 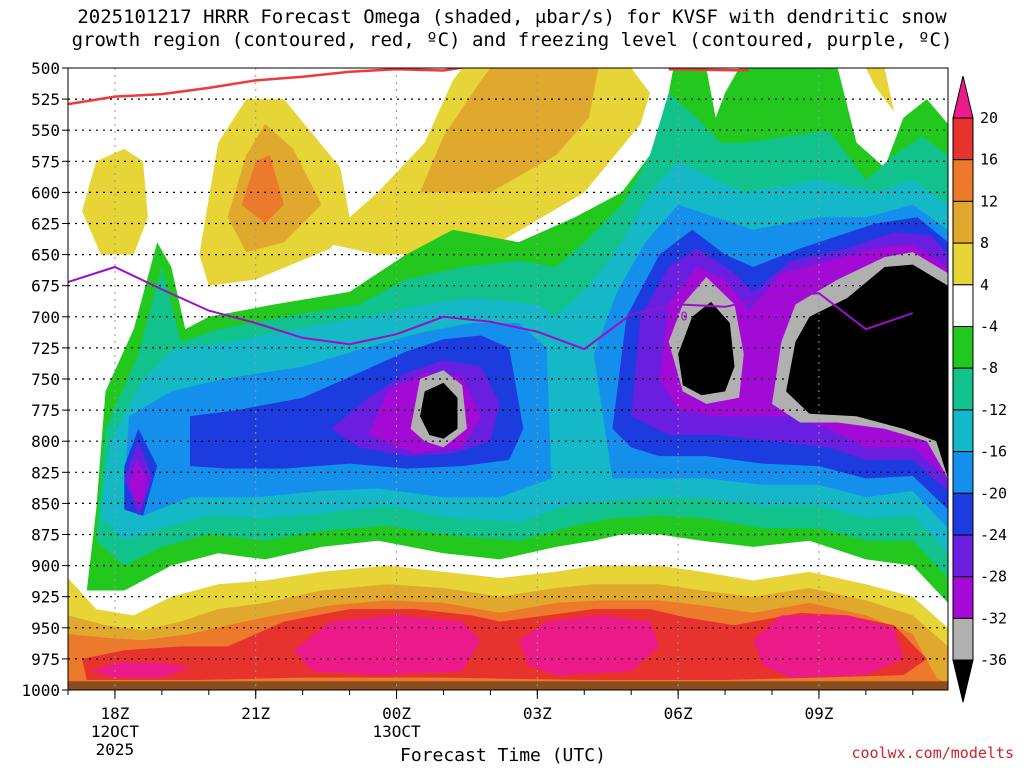 I want to click on colorbar-label: -32, so click(x=993, y=618).